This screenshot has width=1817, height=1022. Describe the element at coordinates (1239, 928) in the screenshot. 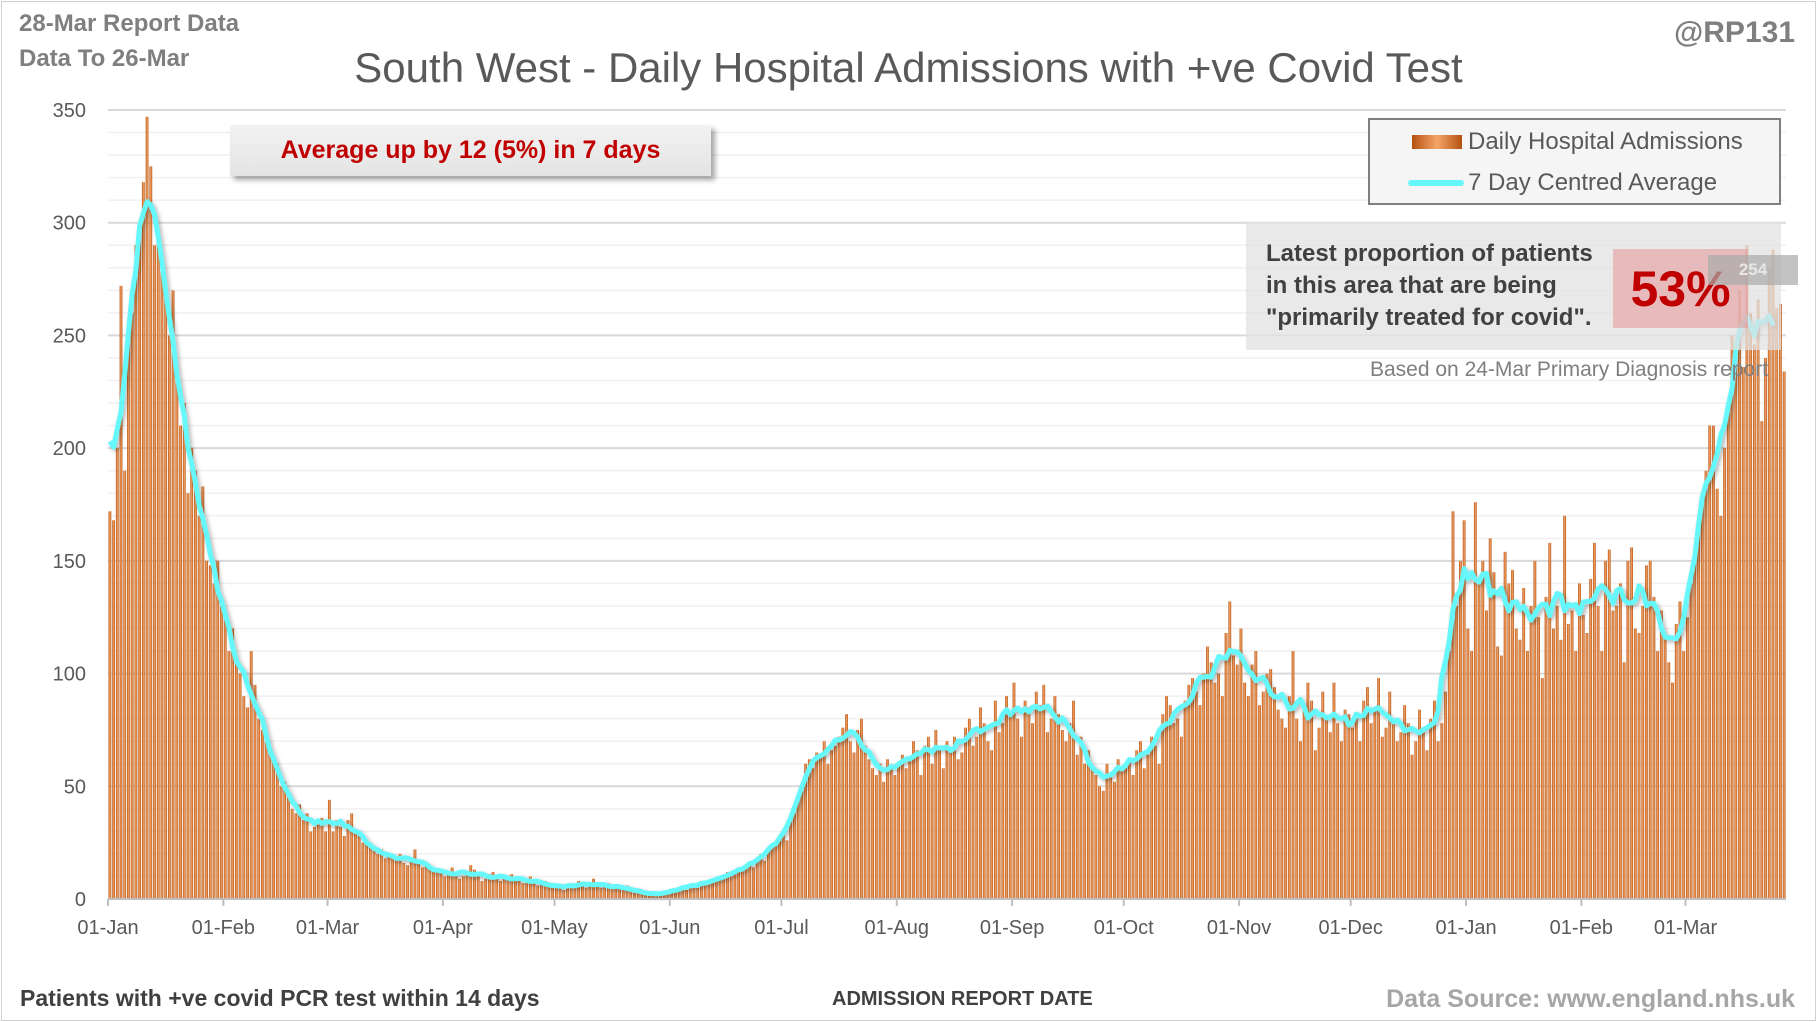

I see `x-tick-label: 01-Nov` at that location.